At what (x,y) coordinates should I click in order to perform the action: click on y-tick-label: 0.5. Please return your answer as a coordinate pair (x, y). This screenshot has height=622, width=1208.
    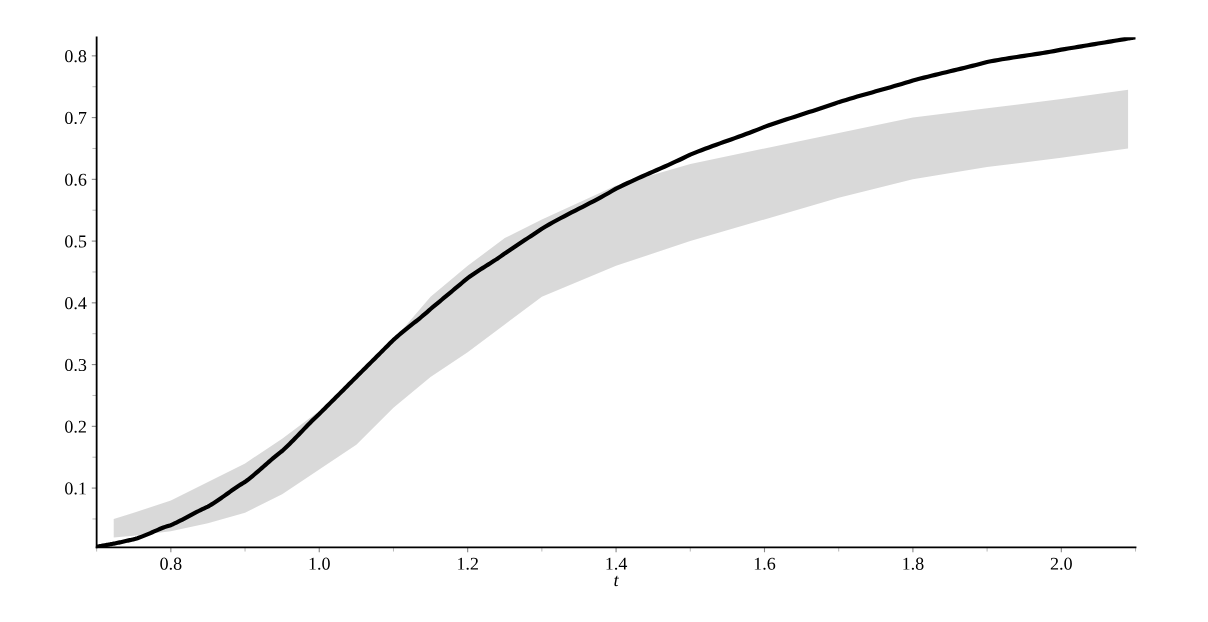
    Looking at the image, I should click on (76, 241).